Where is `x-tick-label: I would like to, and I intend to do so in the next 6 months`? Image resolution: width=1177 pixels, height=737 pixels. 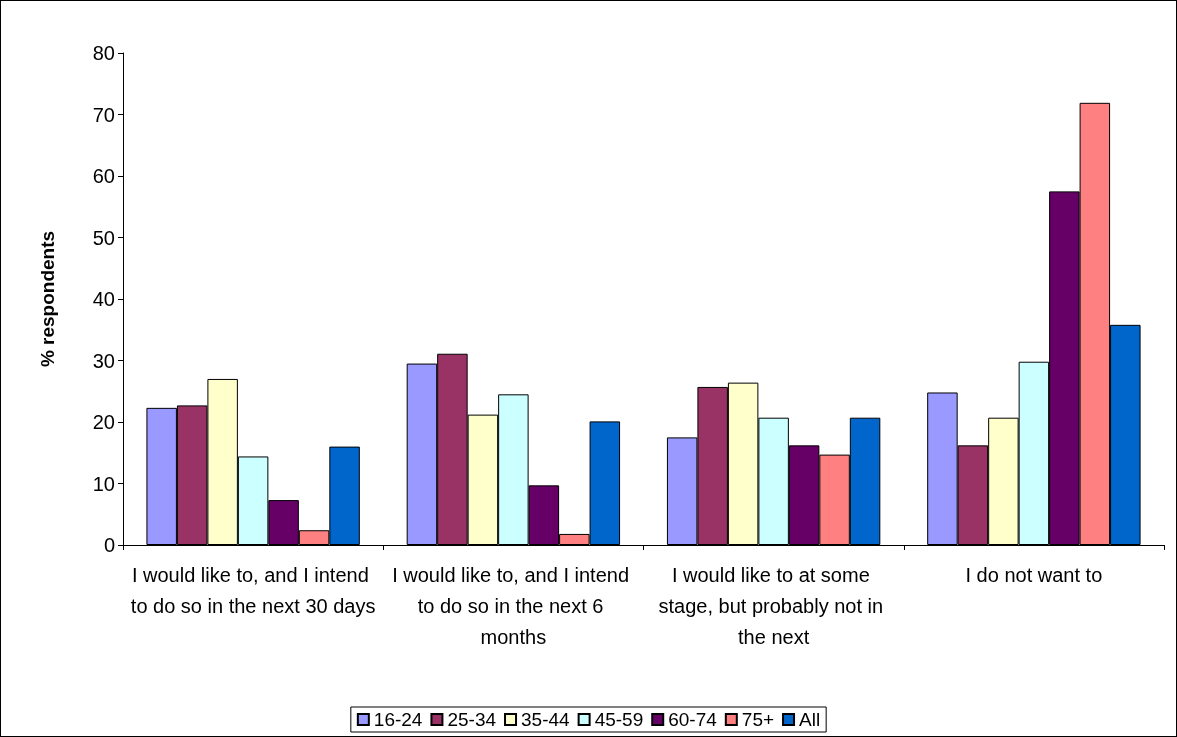
x-tick-label: I would like to, and I intend to do so in the next 6 months is located at coordinates (513, 605).